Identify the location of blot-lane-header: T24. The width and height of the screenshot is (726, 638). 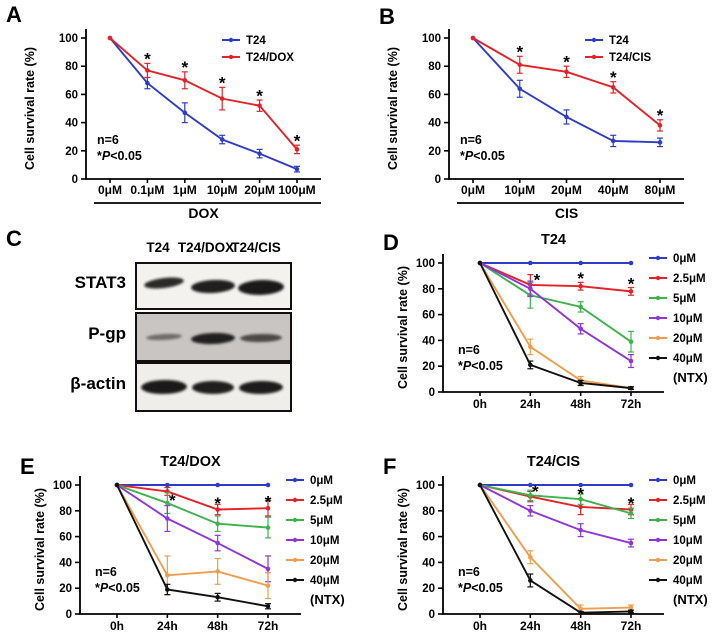
(158, 247).